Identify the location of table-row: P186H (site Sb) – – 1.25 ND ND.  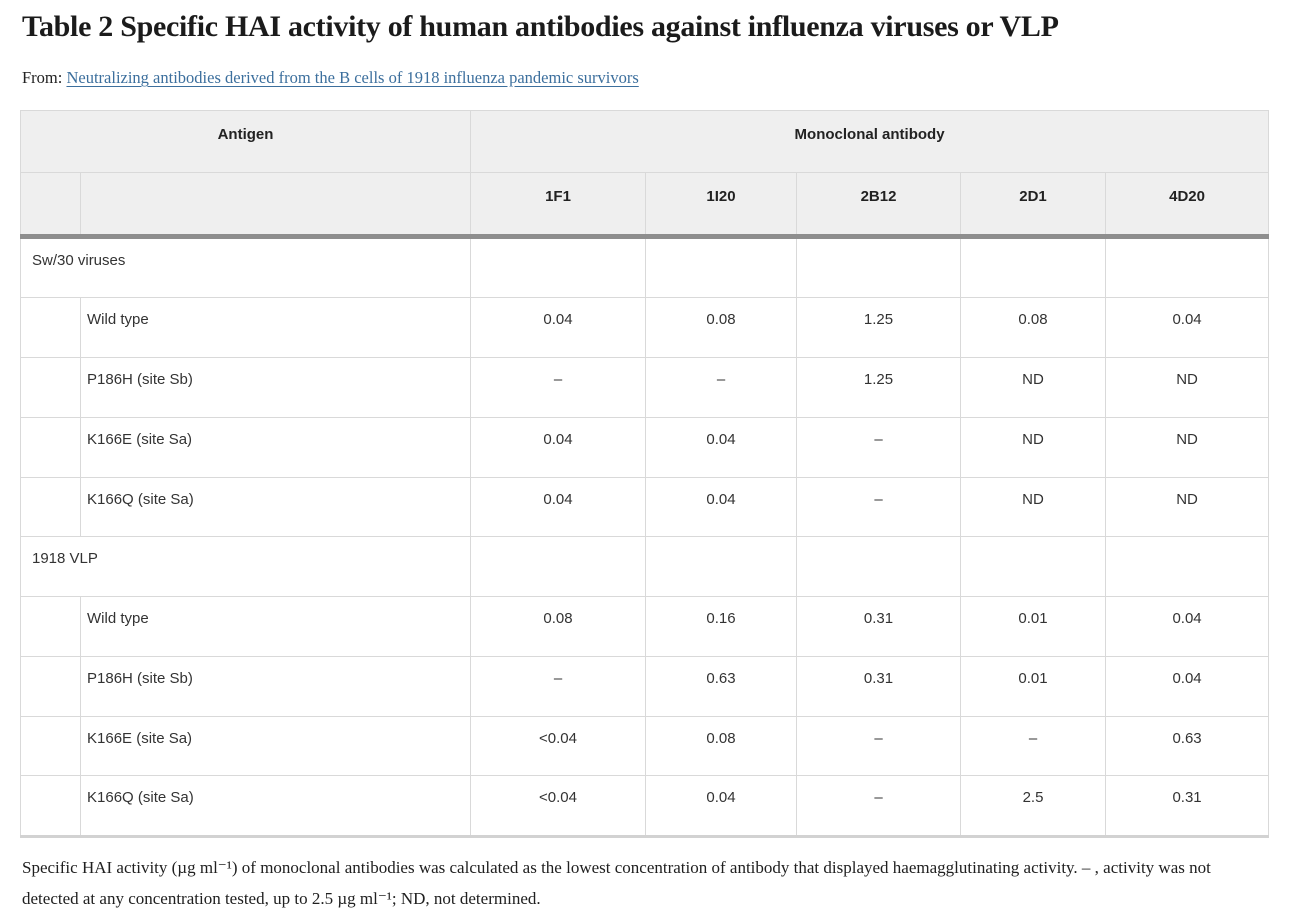
(645, 387).